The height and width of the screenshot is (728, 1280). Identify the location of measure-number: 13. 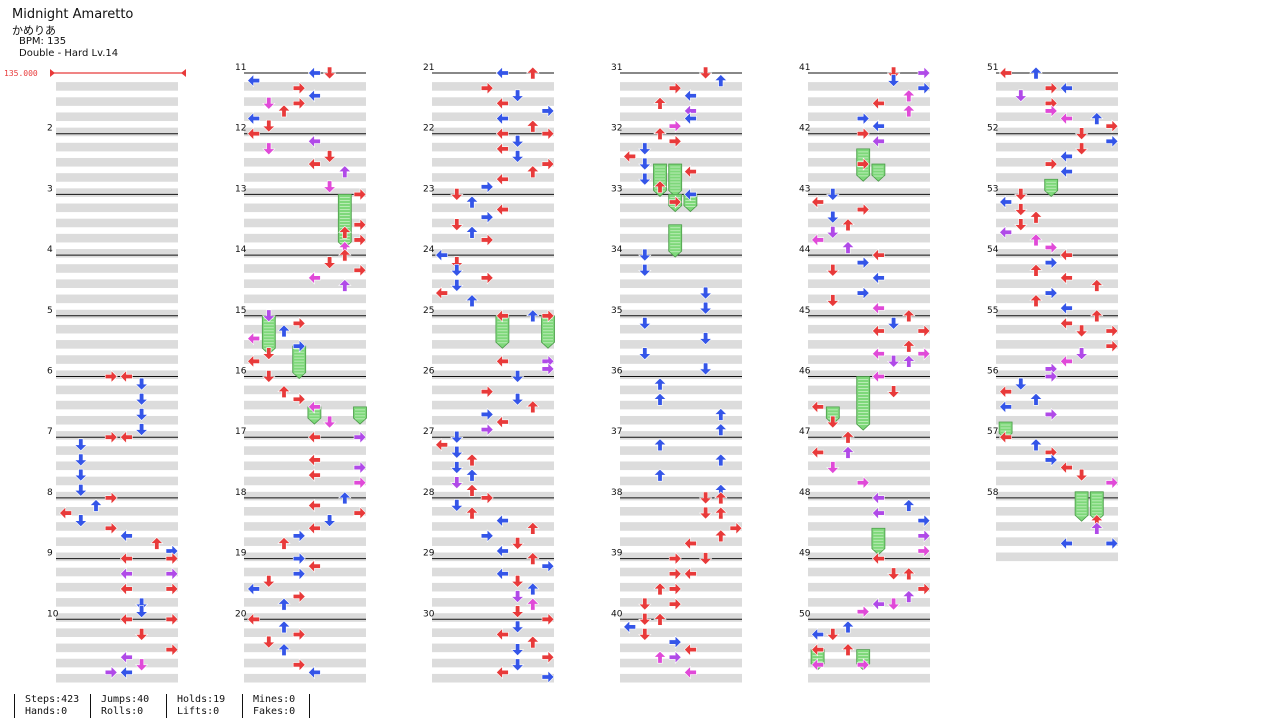
(240, 189).